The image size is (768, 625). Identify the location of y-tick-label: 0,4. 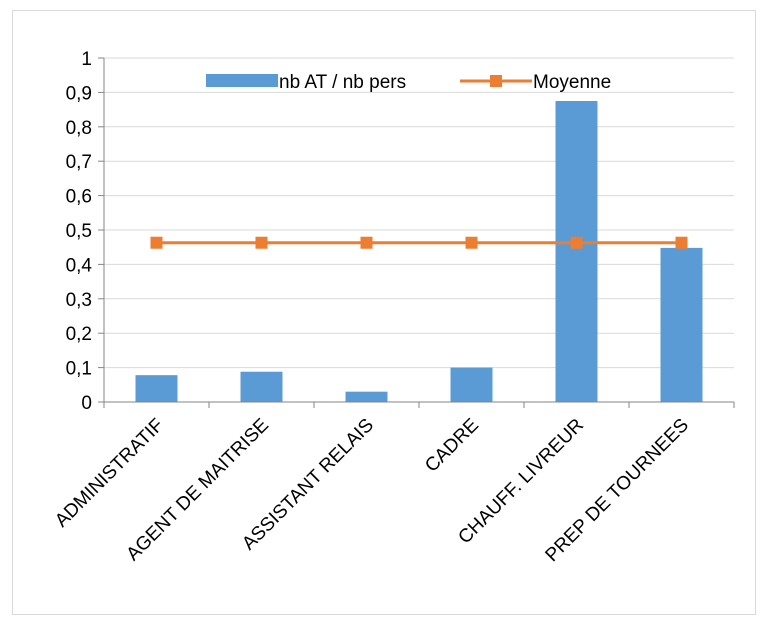
(79, 265).